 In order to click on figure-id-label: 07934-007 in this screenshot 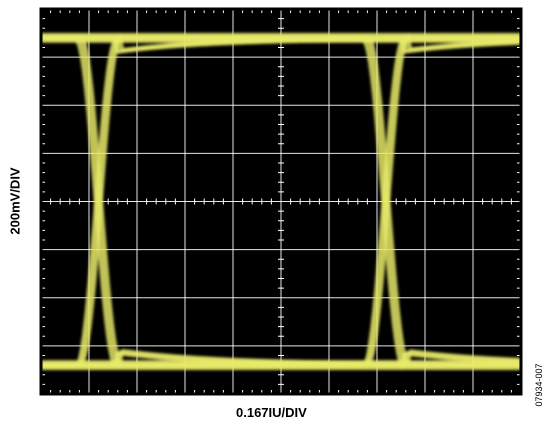, I will do `click(538, 385)`.